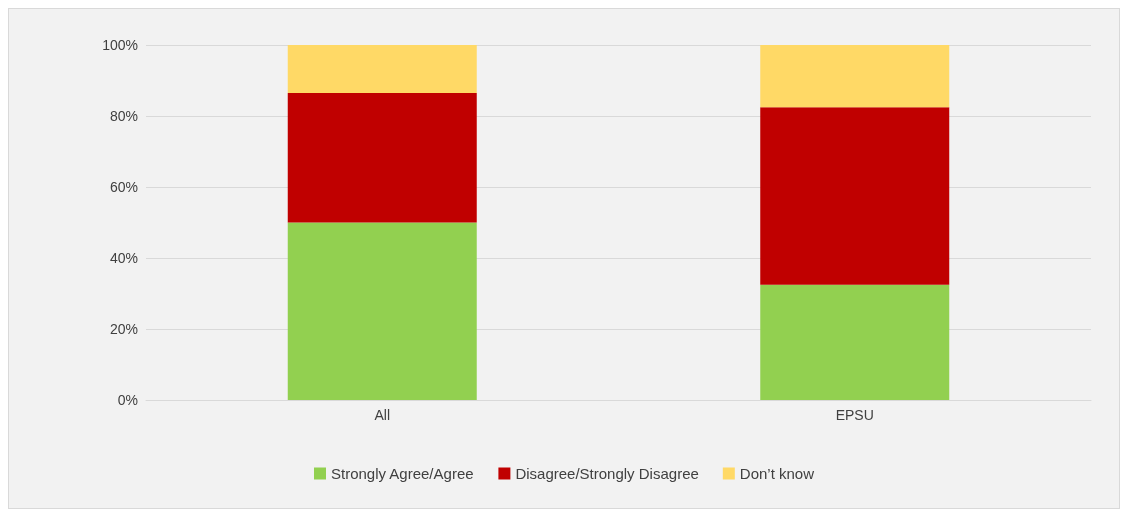 The image size is (1126, 515). I want to click on x-tick-label: All, so click(382, 415).